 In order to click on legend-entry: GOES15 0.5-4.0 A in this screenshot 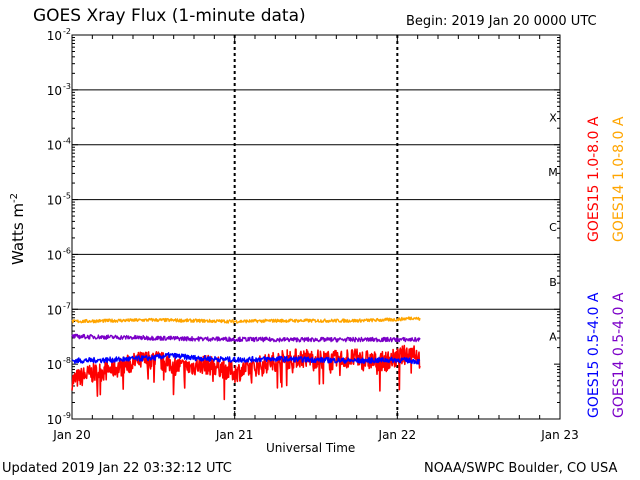, I will do `click(594, 355)`.